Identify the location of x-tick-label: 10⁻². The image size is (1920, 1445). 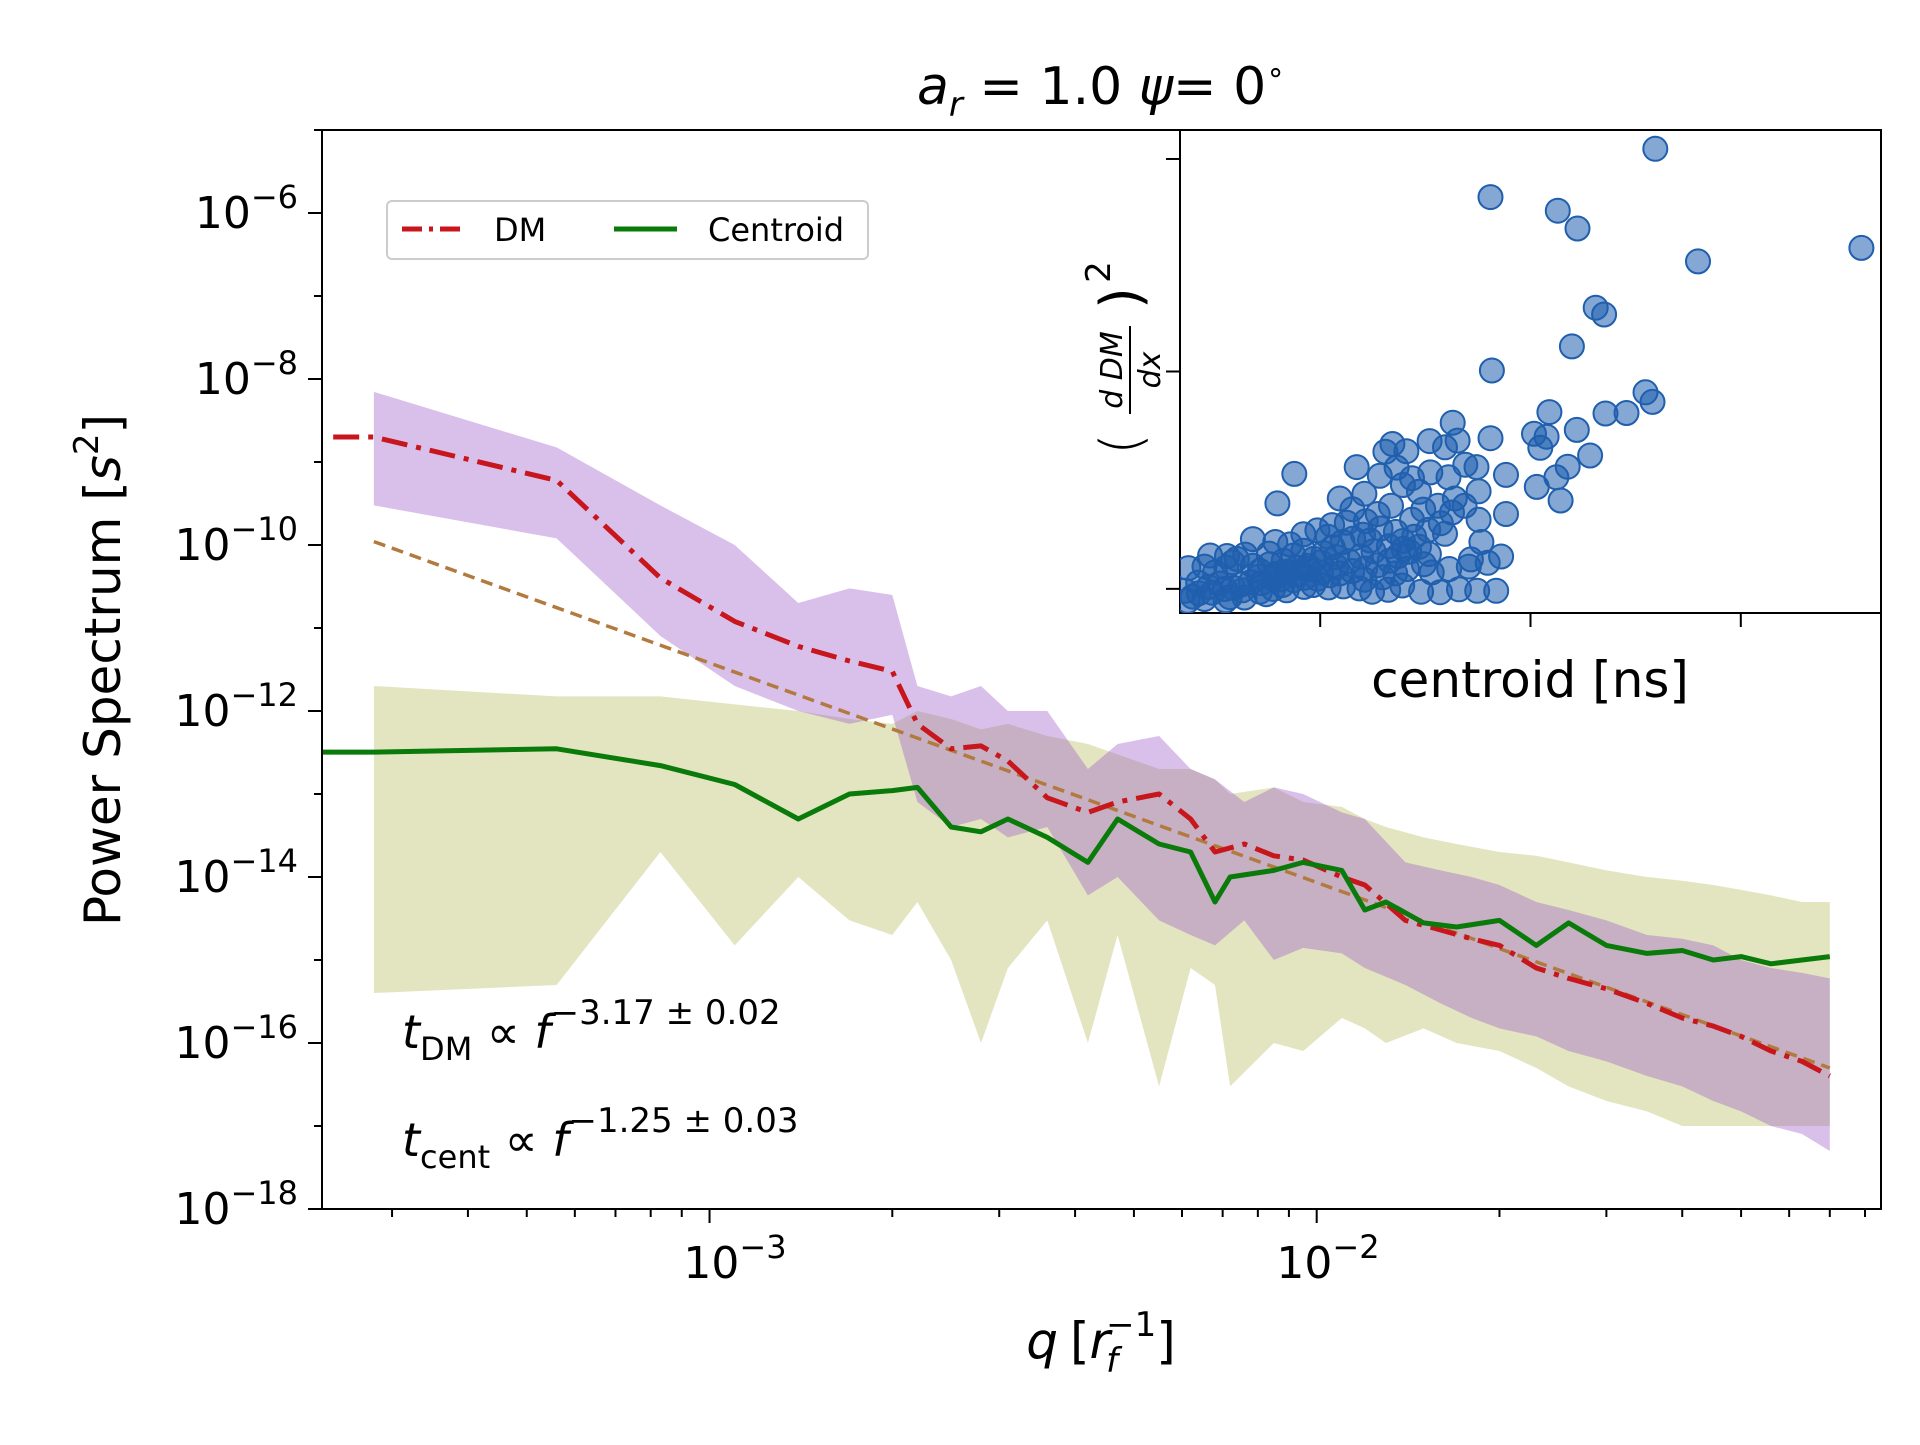
(1327, 1258).